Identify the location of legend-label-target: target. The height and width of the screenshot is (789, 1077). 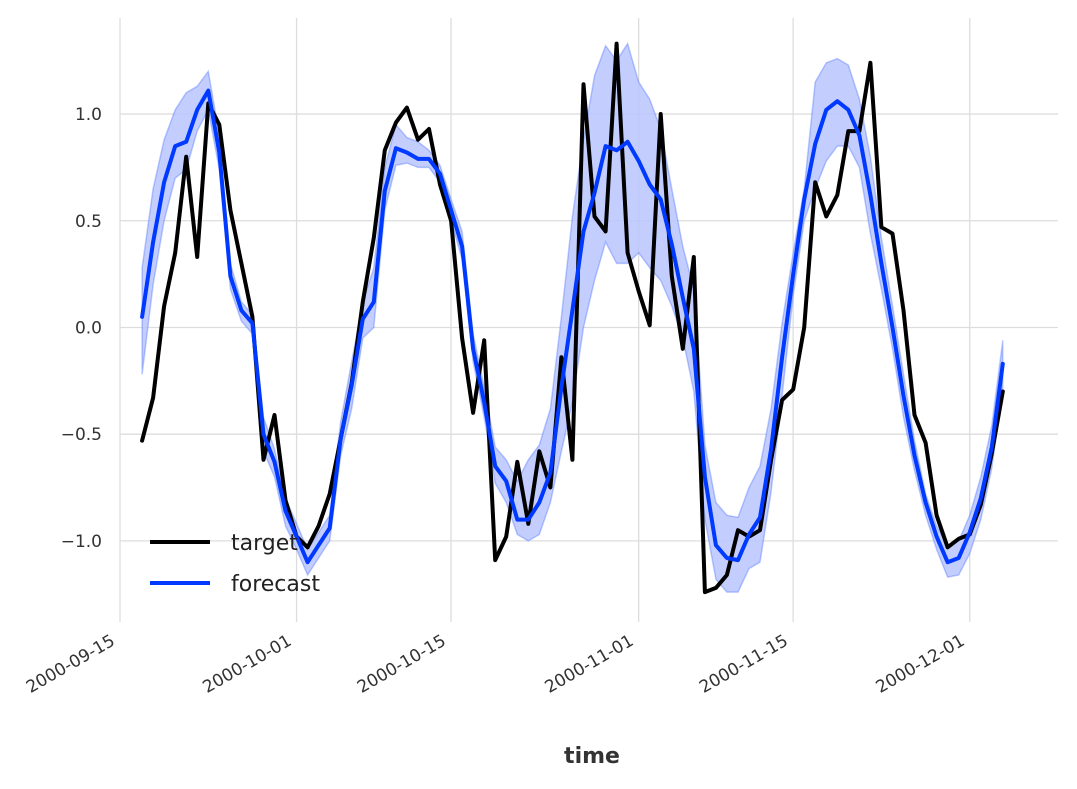
(264, 543).